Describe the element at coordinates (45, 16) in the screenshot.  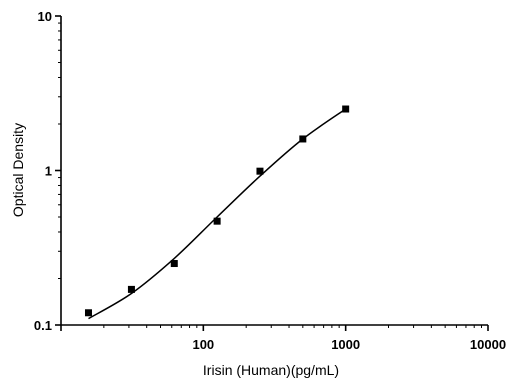
I see `y-tick-label: 10` at that location.